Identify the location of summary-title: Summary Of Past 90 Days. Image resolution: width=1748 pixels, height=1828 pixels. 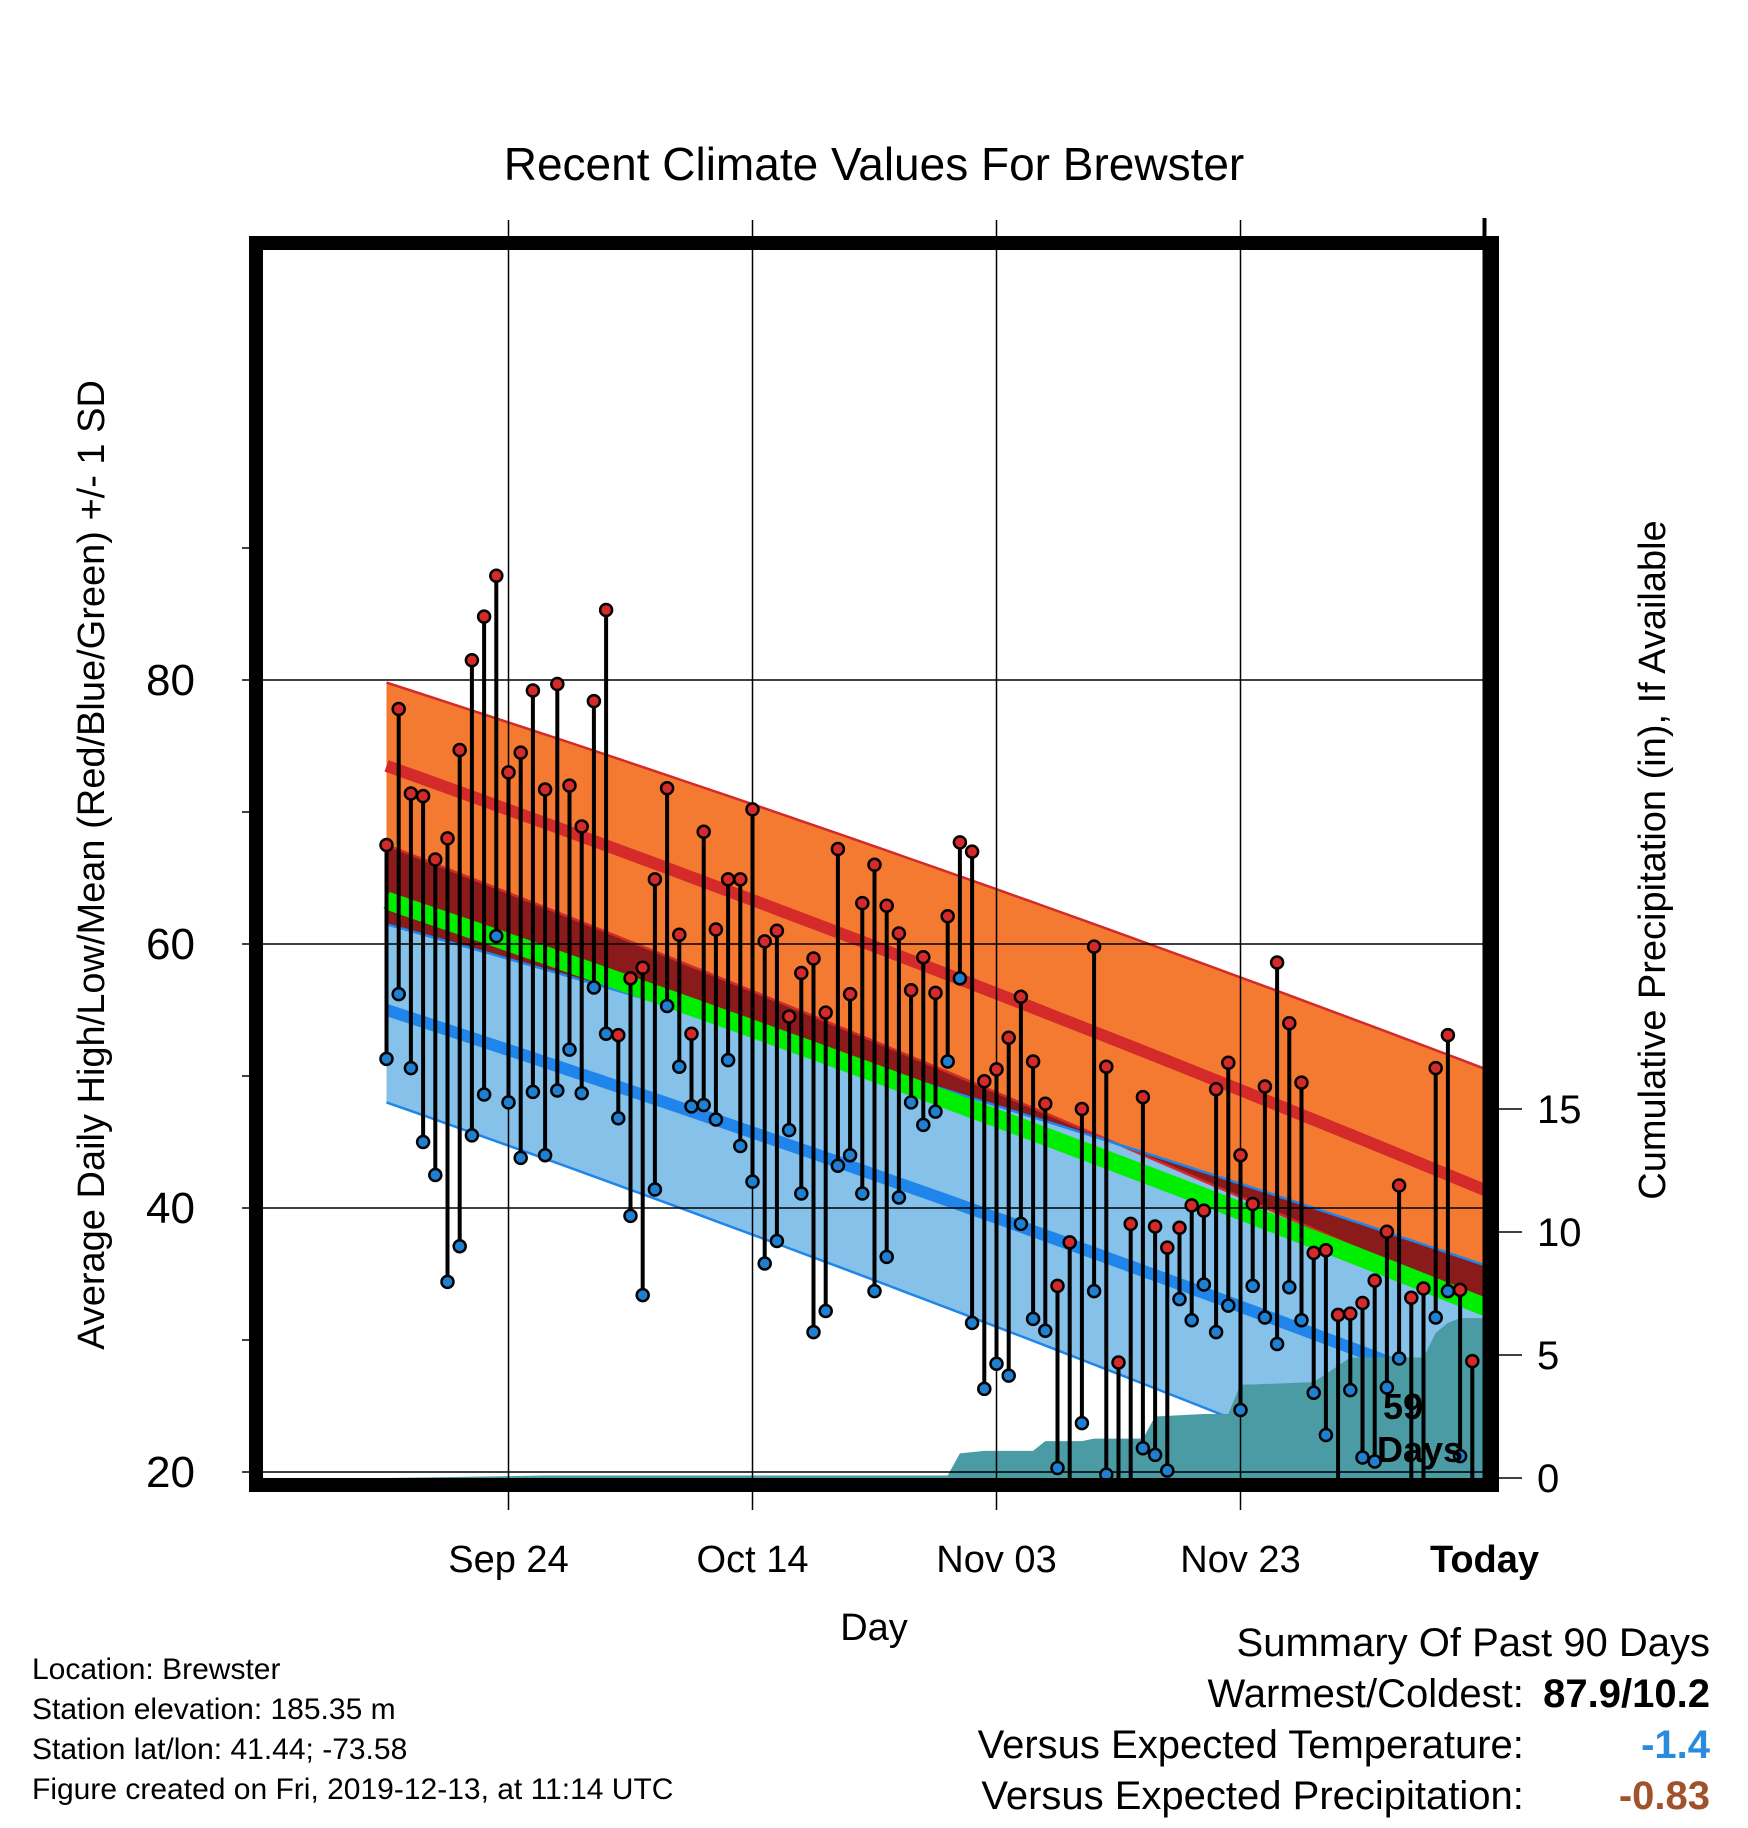
(1473, 1643).